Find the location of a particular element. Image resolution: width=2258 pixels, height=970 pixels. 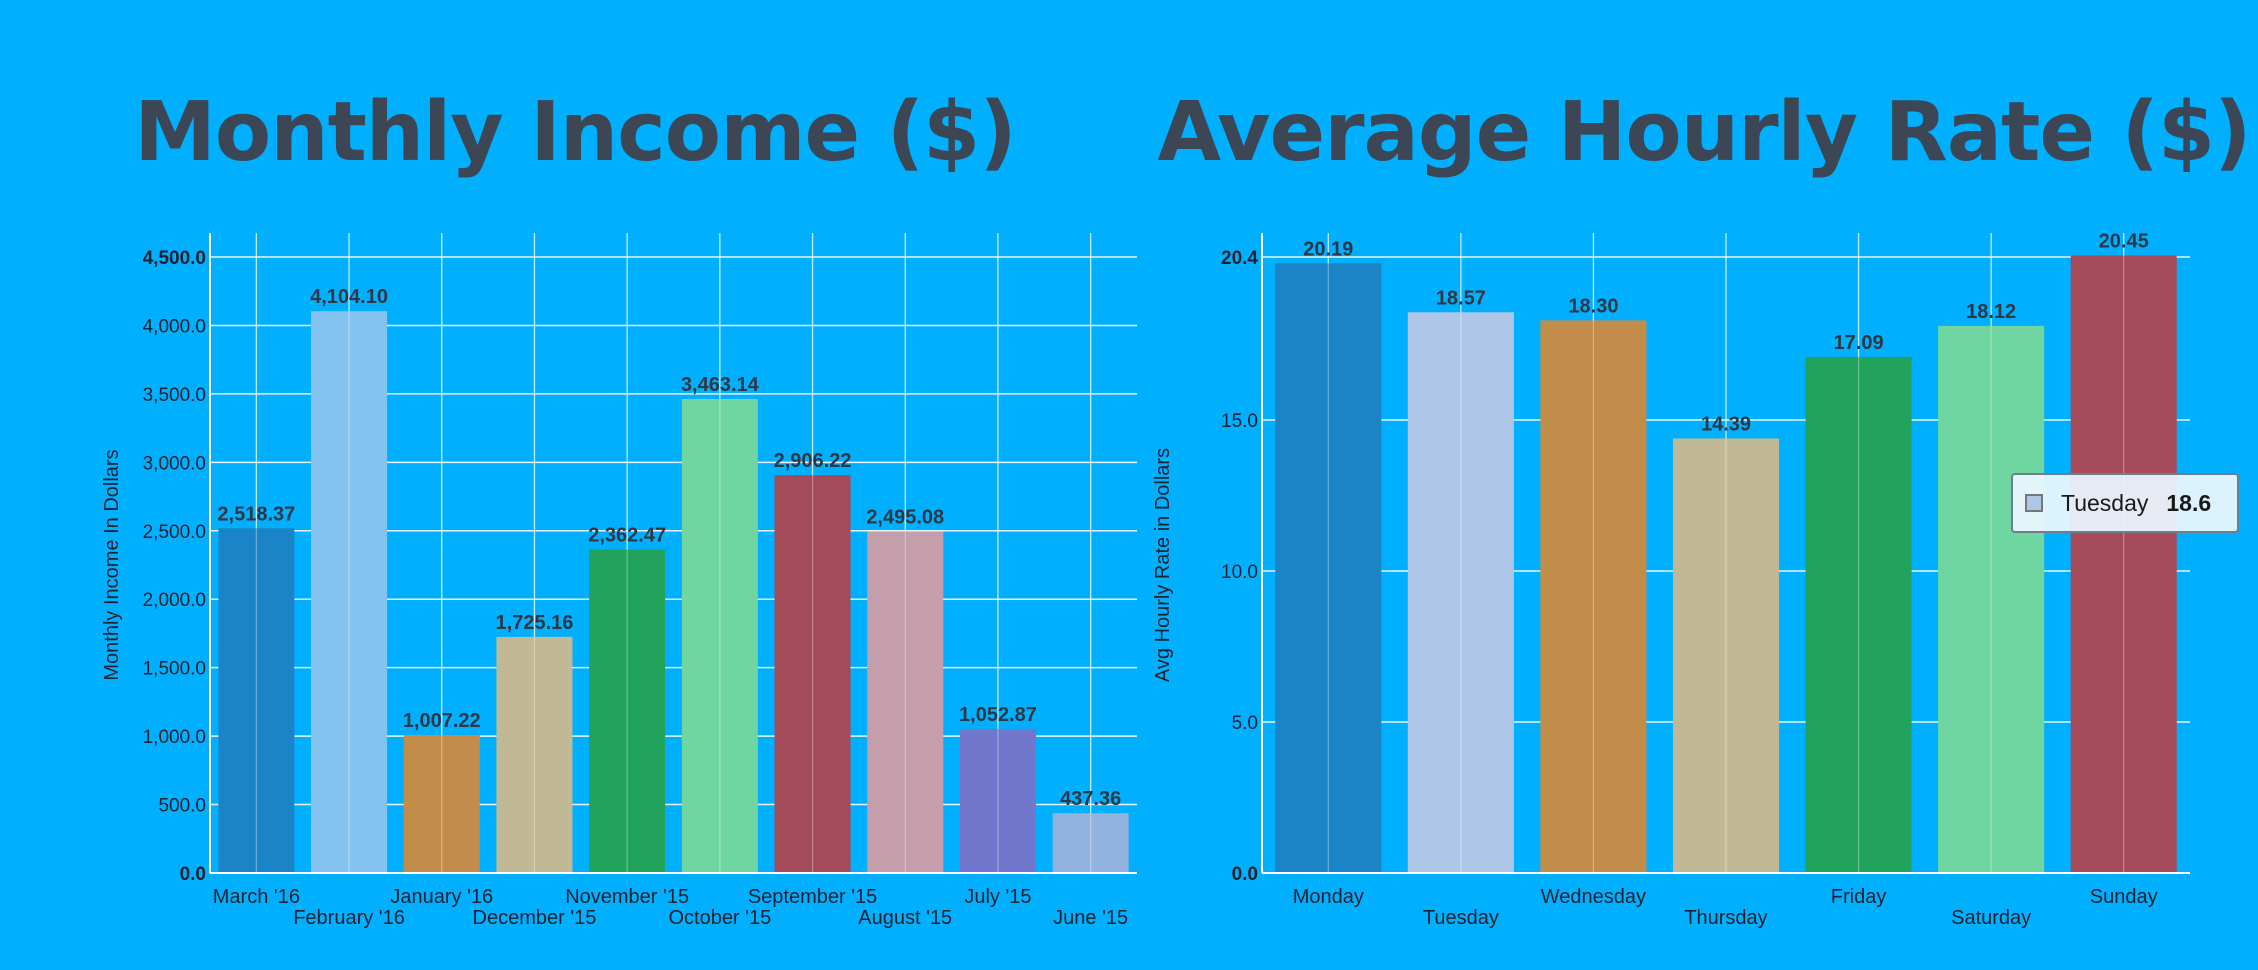

bar-saturday is located at coordinates (1991, 599).